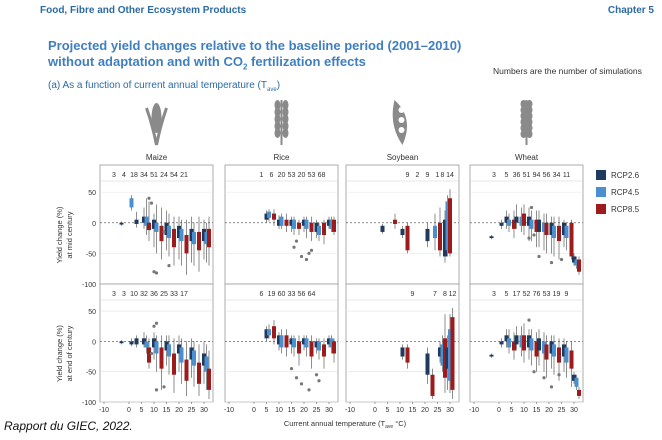  Describe the element at coordinates (179, 410) in the screenshot. I see `x-tick-label: 20` at that location.